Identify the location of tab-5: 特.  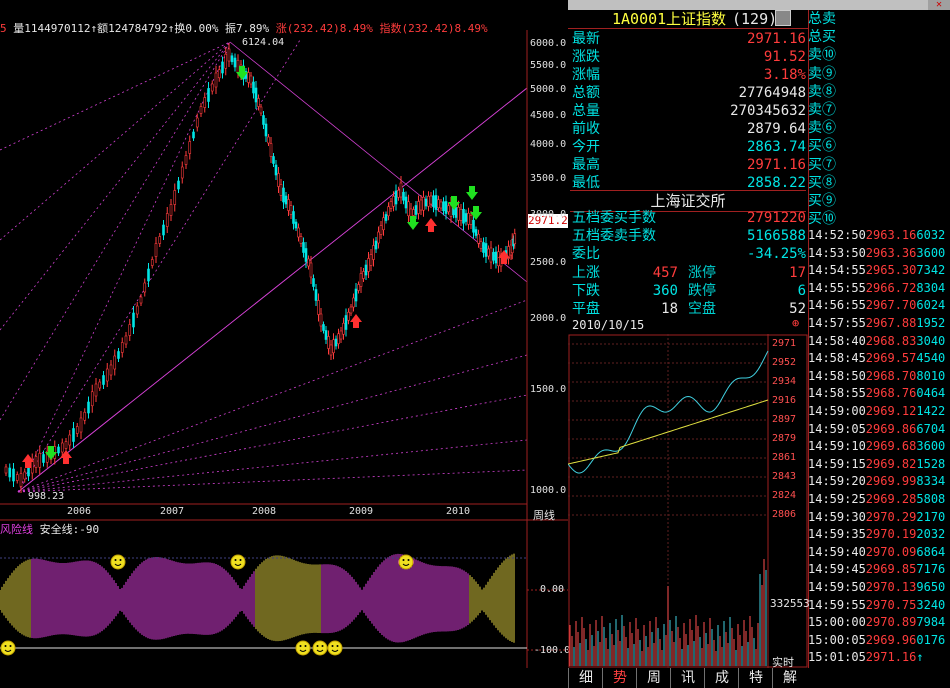
(755, 678).